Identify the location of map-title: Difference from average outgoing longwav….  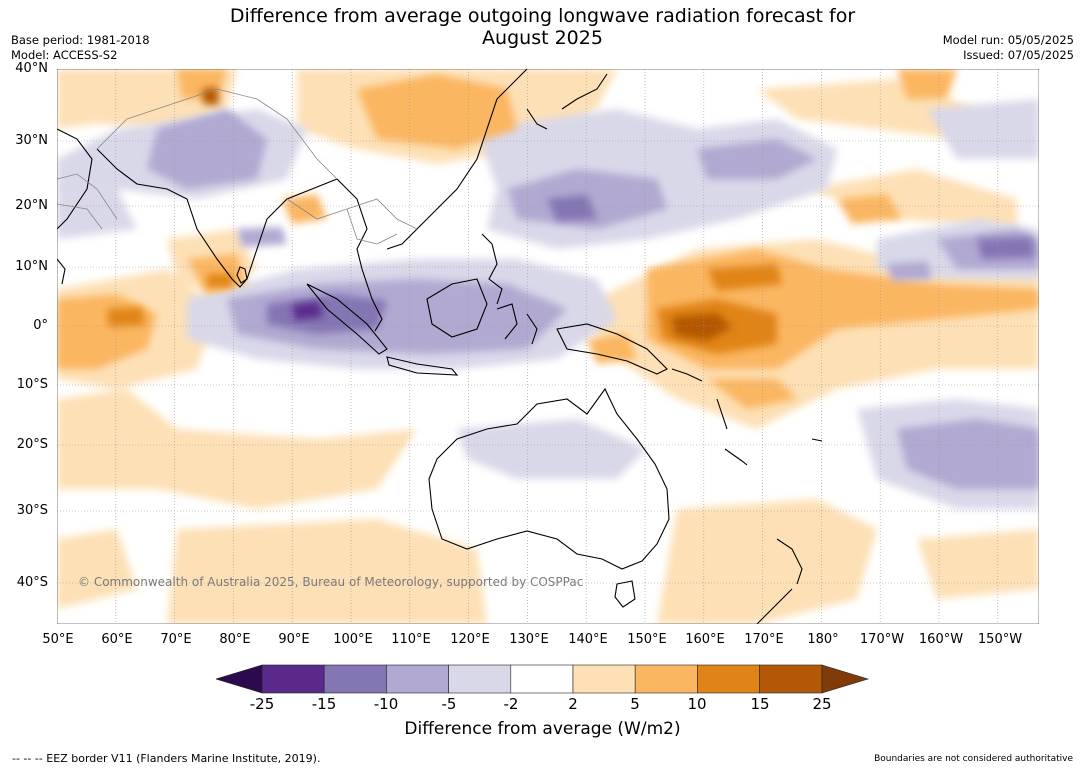
(542, 27).